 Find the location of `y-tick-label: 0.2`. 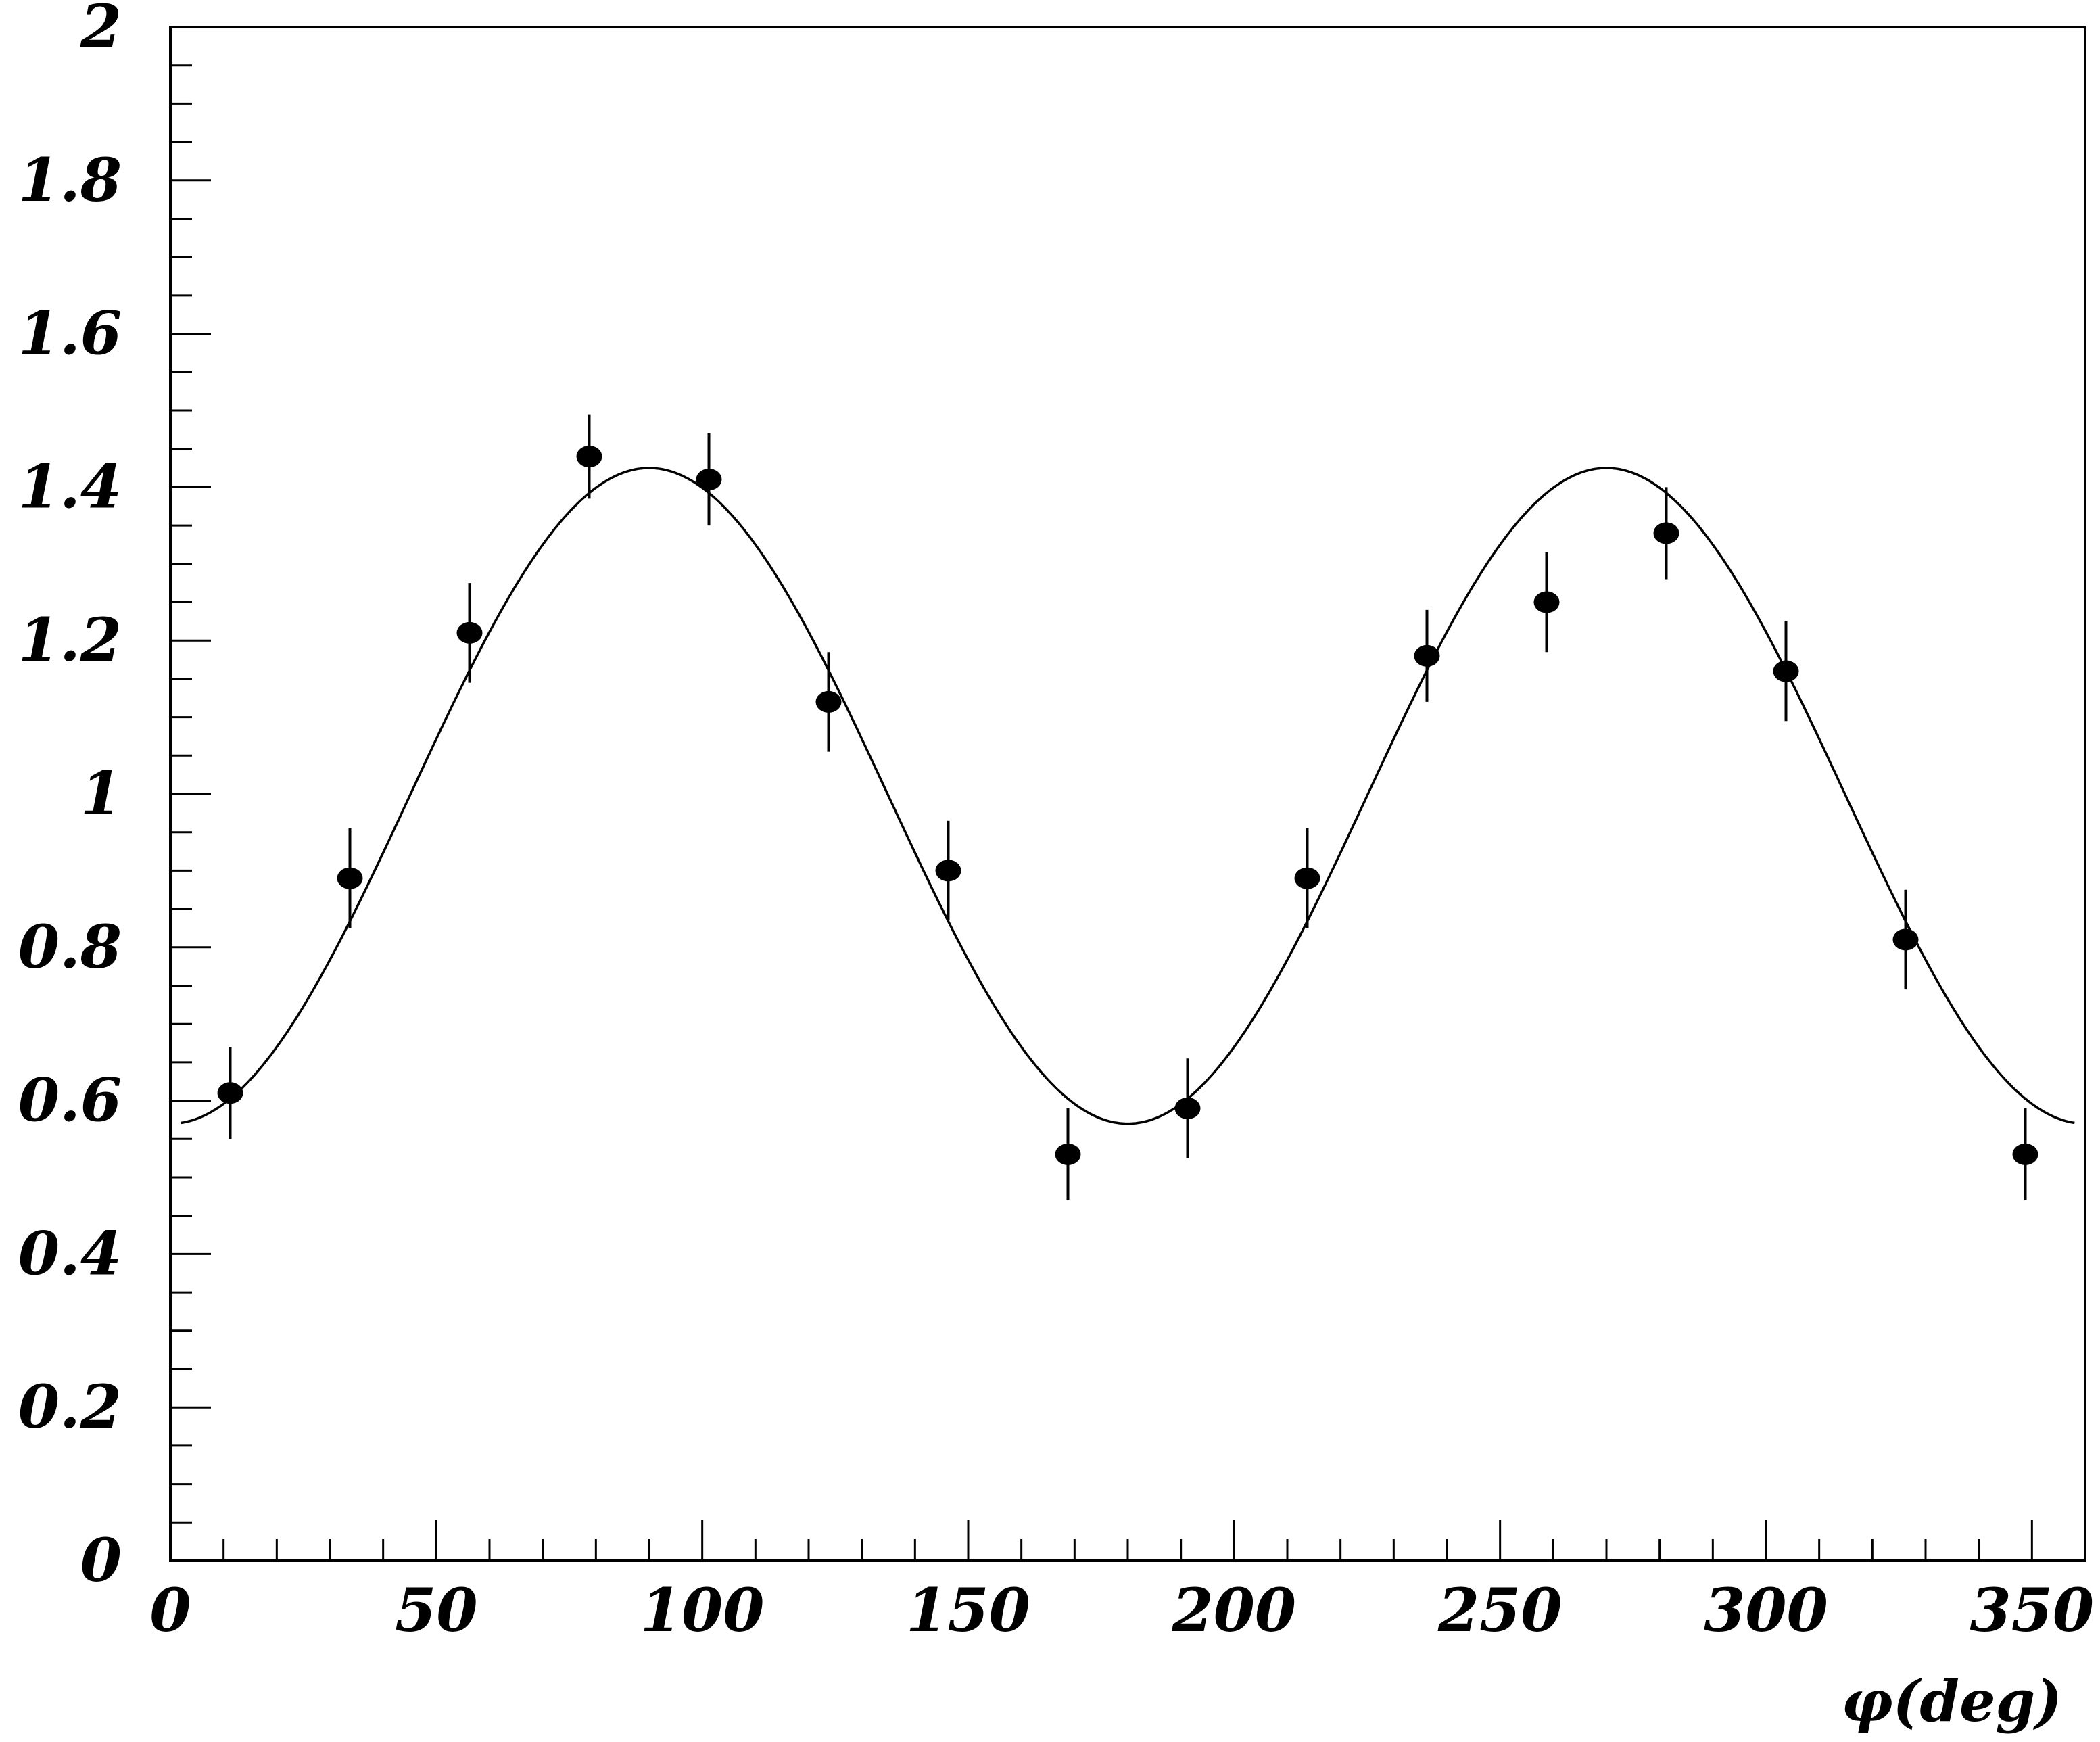

y-tick-label: 0.2 is located at coordinates (70, 1406).